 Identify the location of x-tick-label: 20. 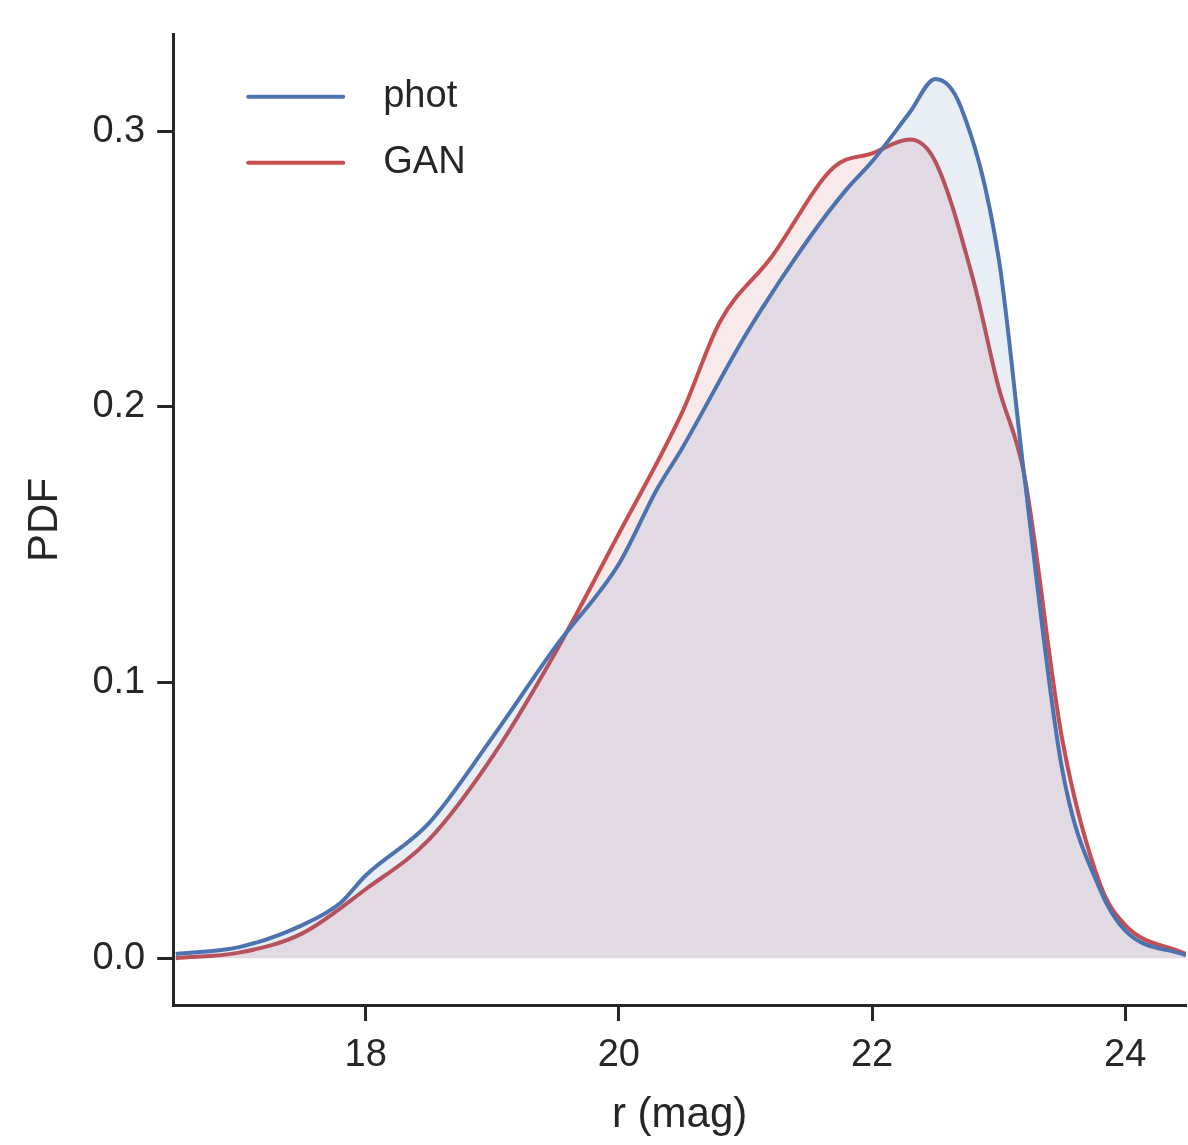
(618, 1053).